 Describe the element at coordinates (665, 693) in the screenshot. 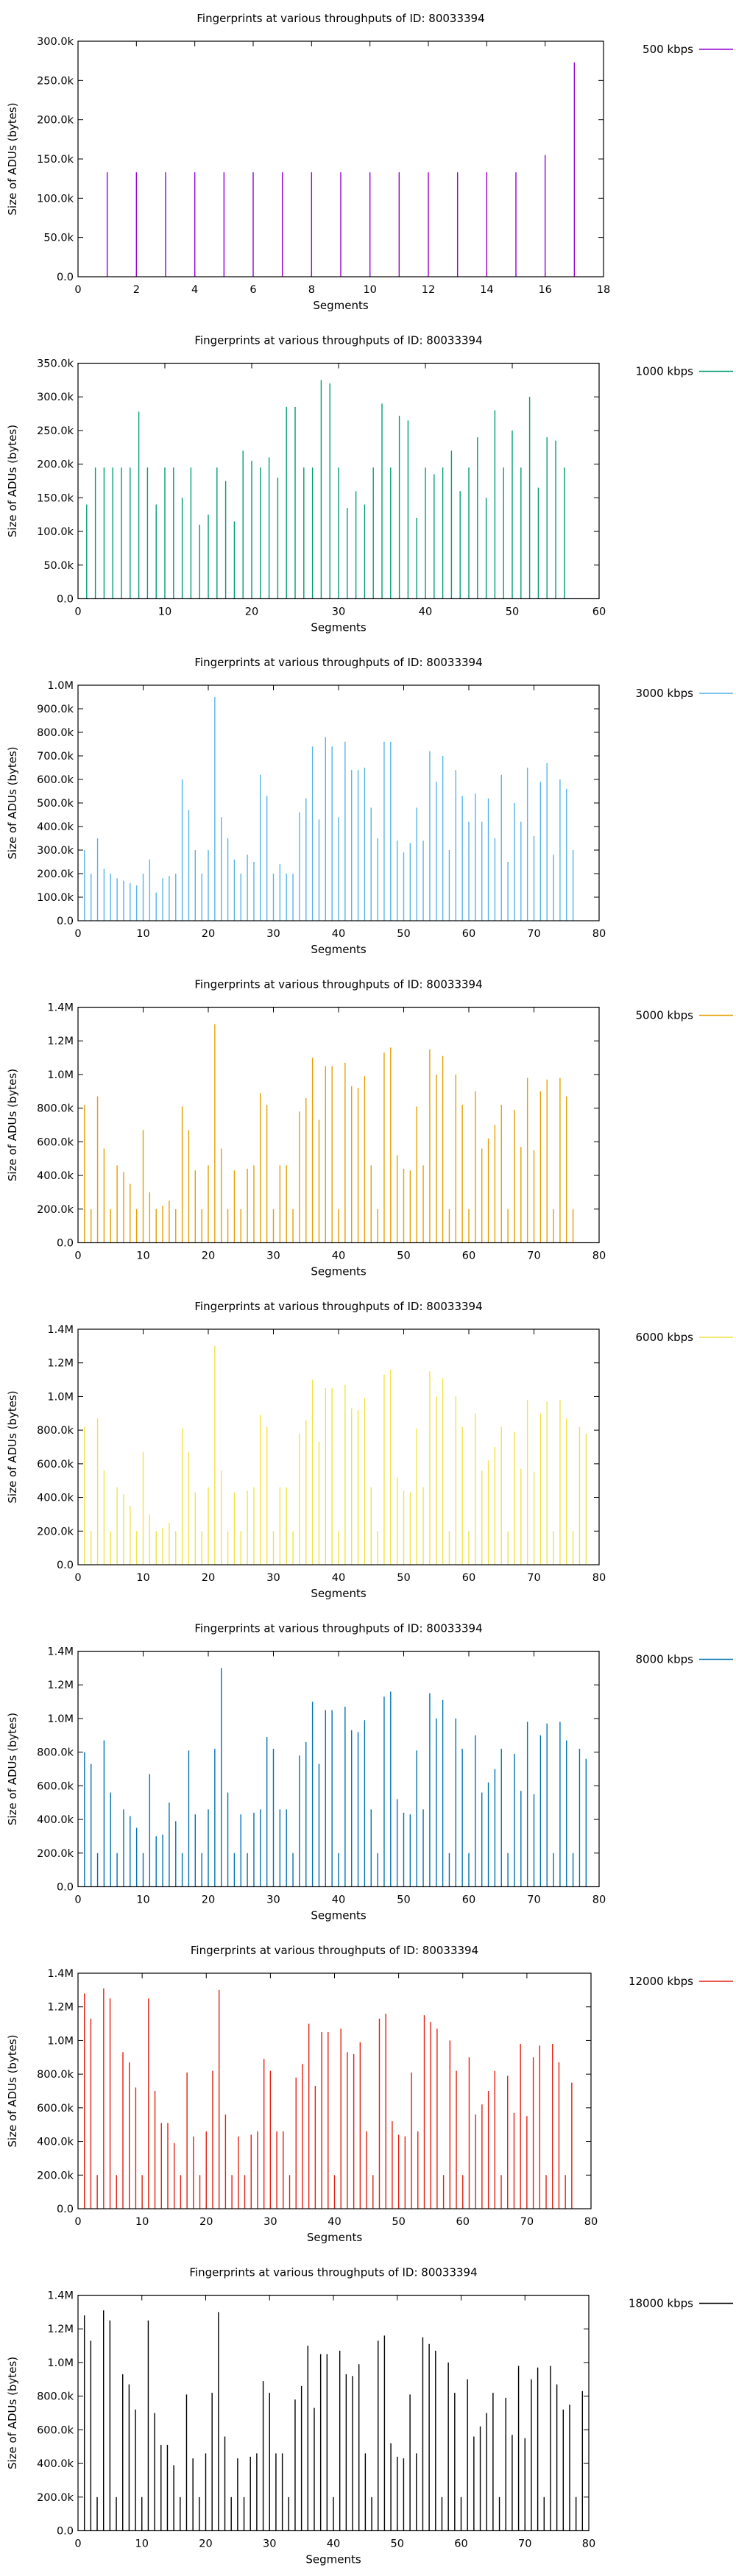

I see `legend-label: 3000 kbps` at that location.